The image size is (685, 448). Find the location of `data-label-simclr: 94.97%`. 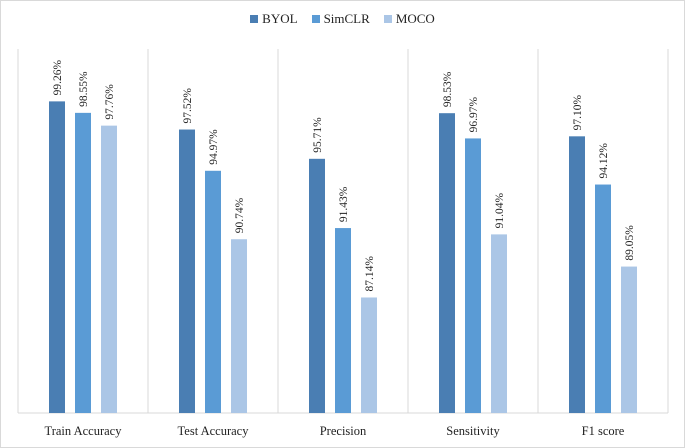

data-label-simclr: 94.97% is located at coordinates (214, 147).